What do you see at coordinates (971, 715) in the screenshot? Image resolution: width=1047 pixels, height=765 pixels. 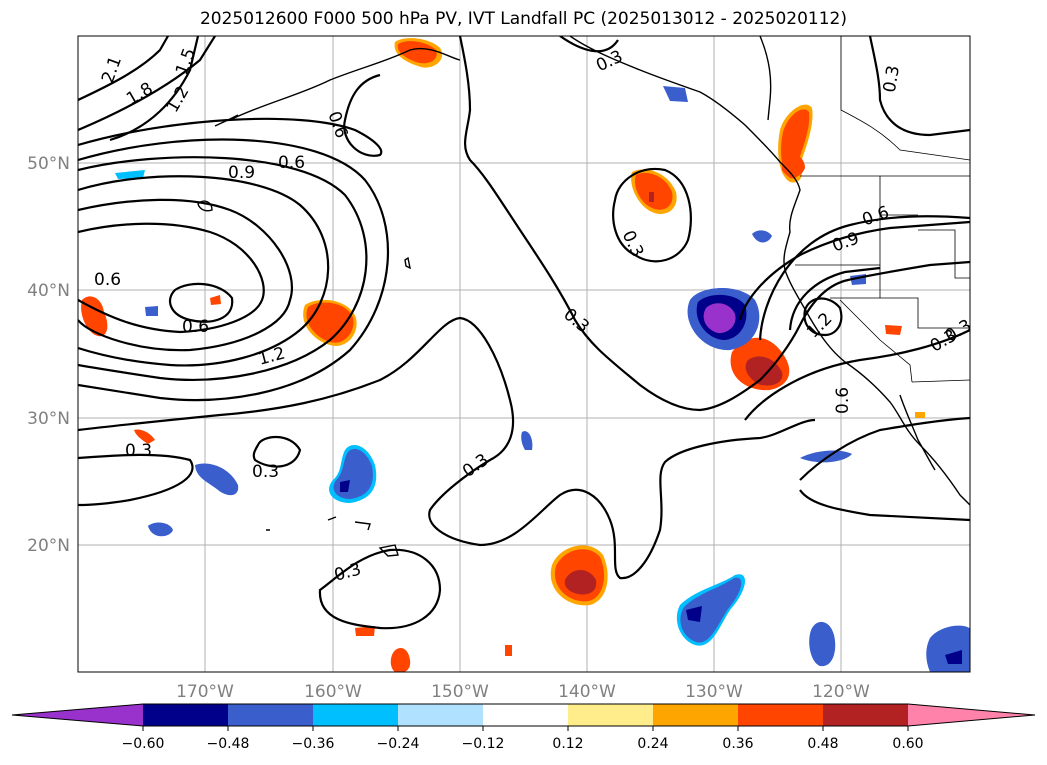 I see `colorbar-extend-high` at bounding box center [971, 715].